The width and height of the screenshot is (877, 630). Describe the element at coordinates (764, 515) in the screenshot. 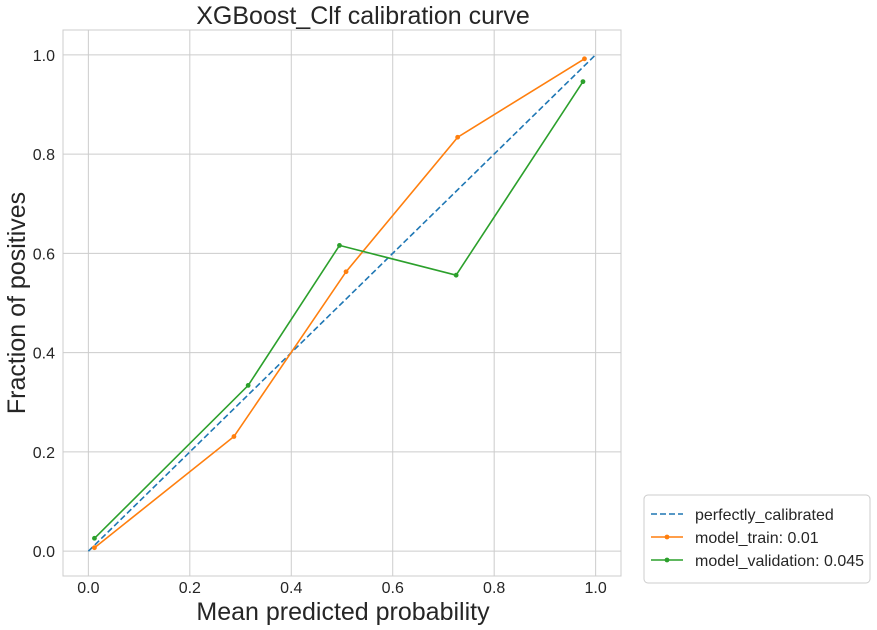

I see `legend-label-0: perfectly_calibrated` at that location.